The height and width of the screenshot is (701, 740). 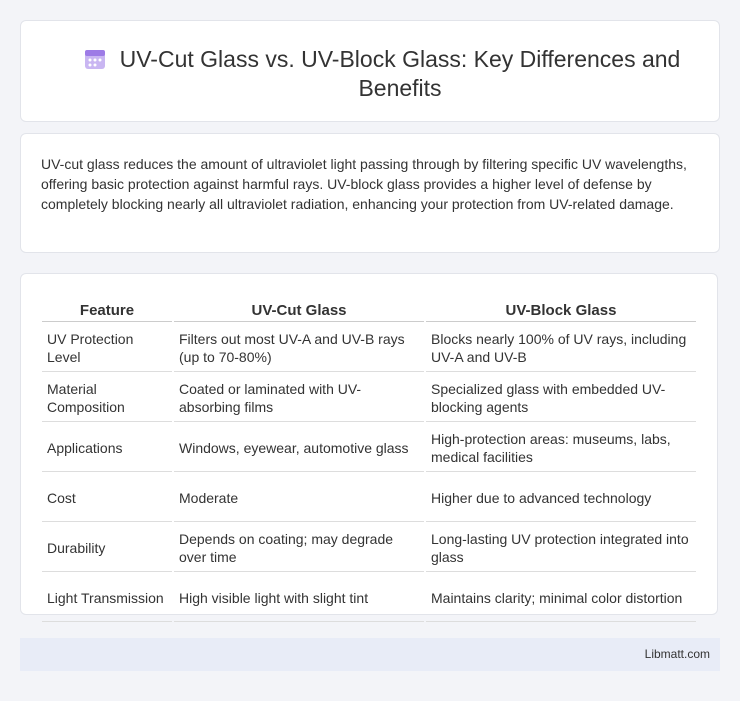 What do you see at coordinates (95, 59) in the screenshot?
I see `icon` at bounding box center [95, 59].